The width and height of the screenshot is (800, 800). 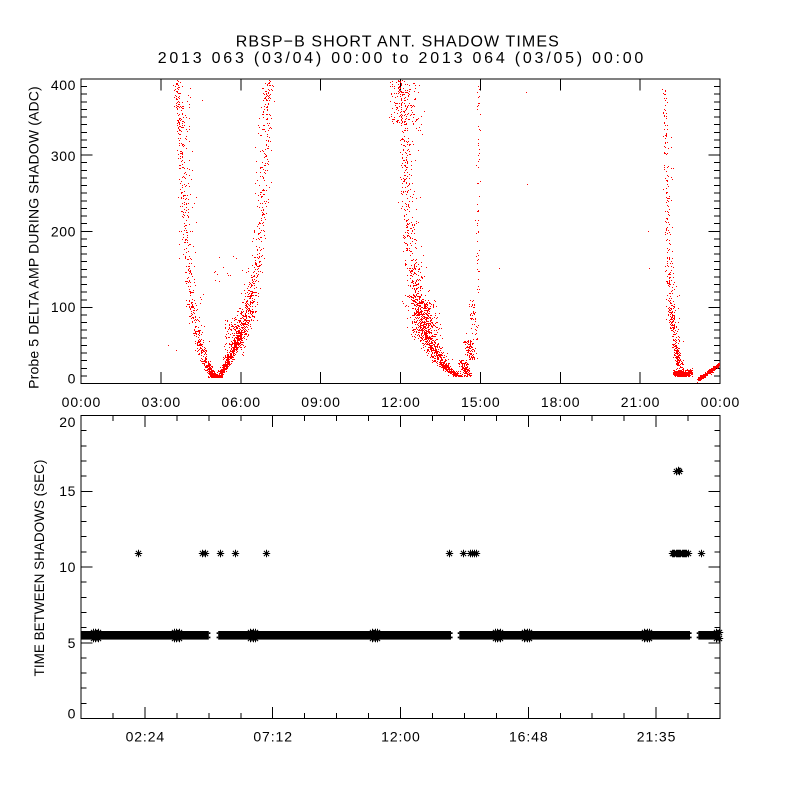 What do you see at coordinates (34, 237) in the screenshot?
I see `svg-text:Probe 5 DELTA AMP DURING SHADO: Probe 5 DELTA AMP DURING SHADOW (ADC)` at bounding box center [34, 237].